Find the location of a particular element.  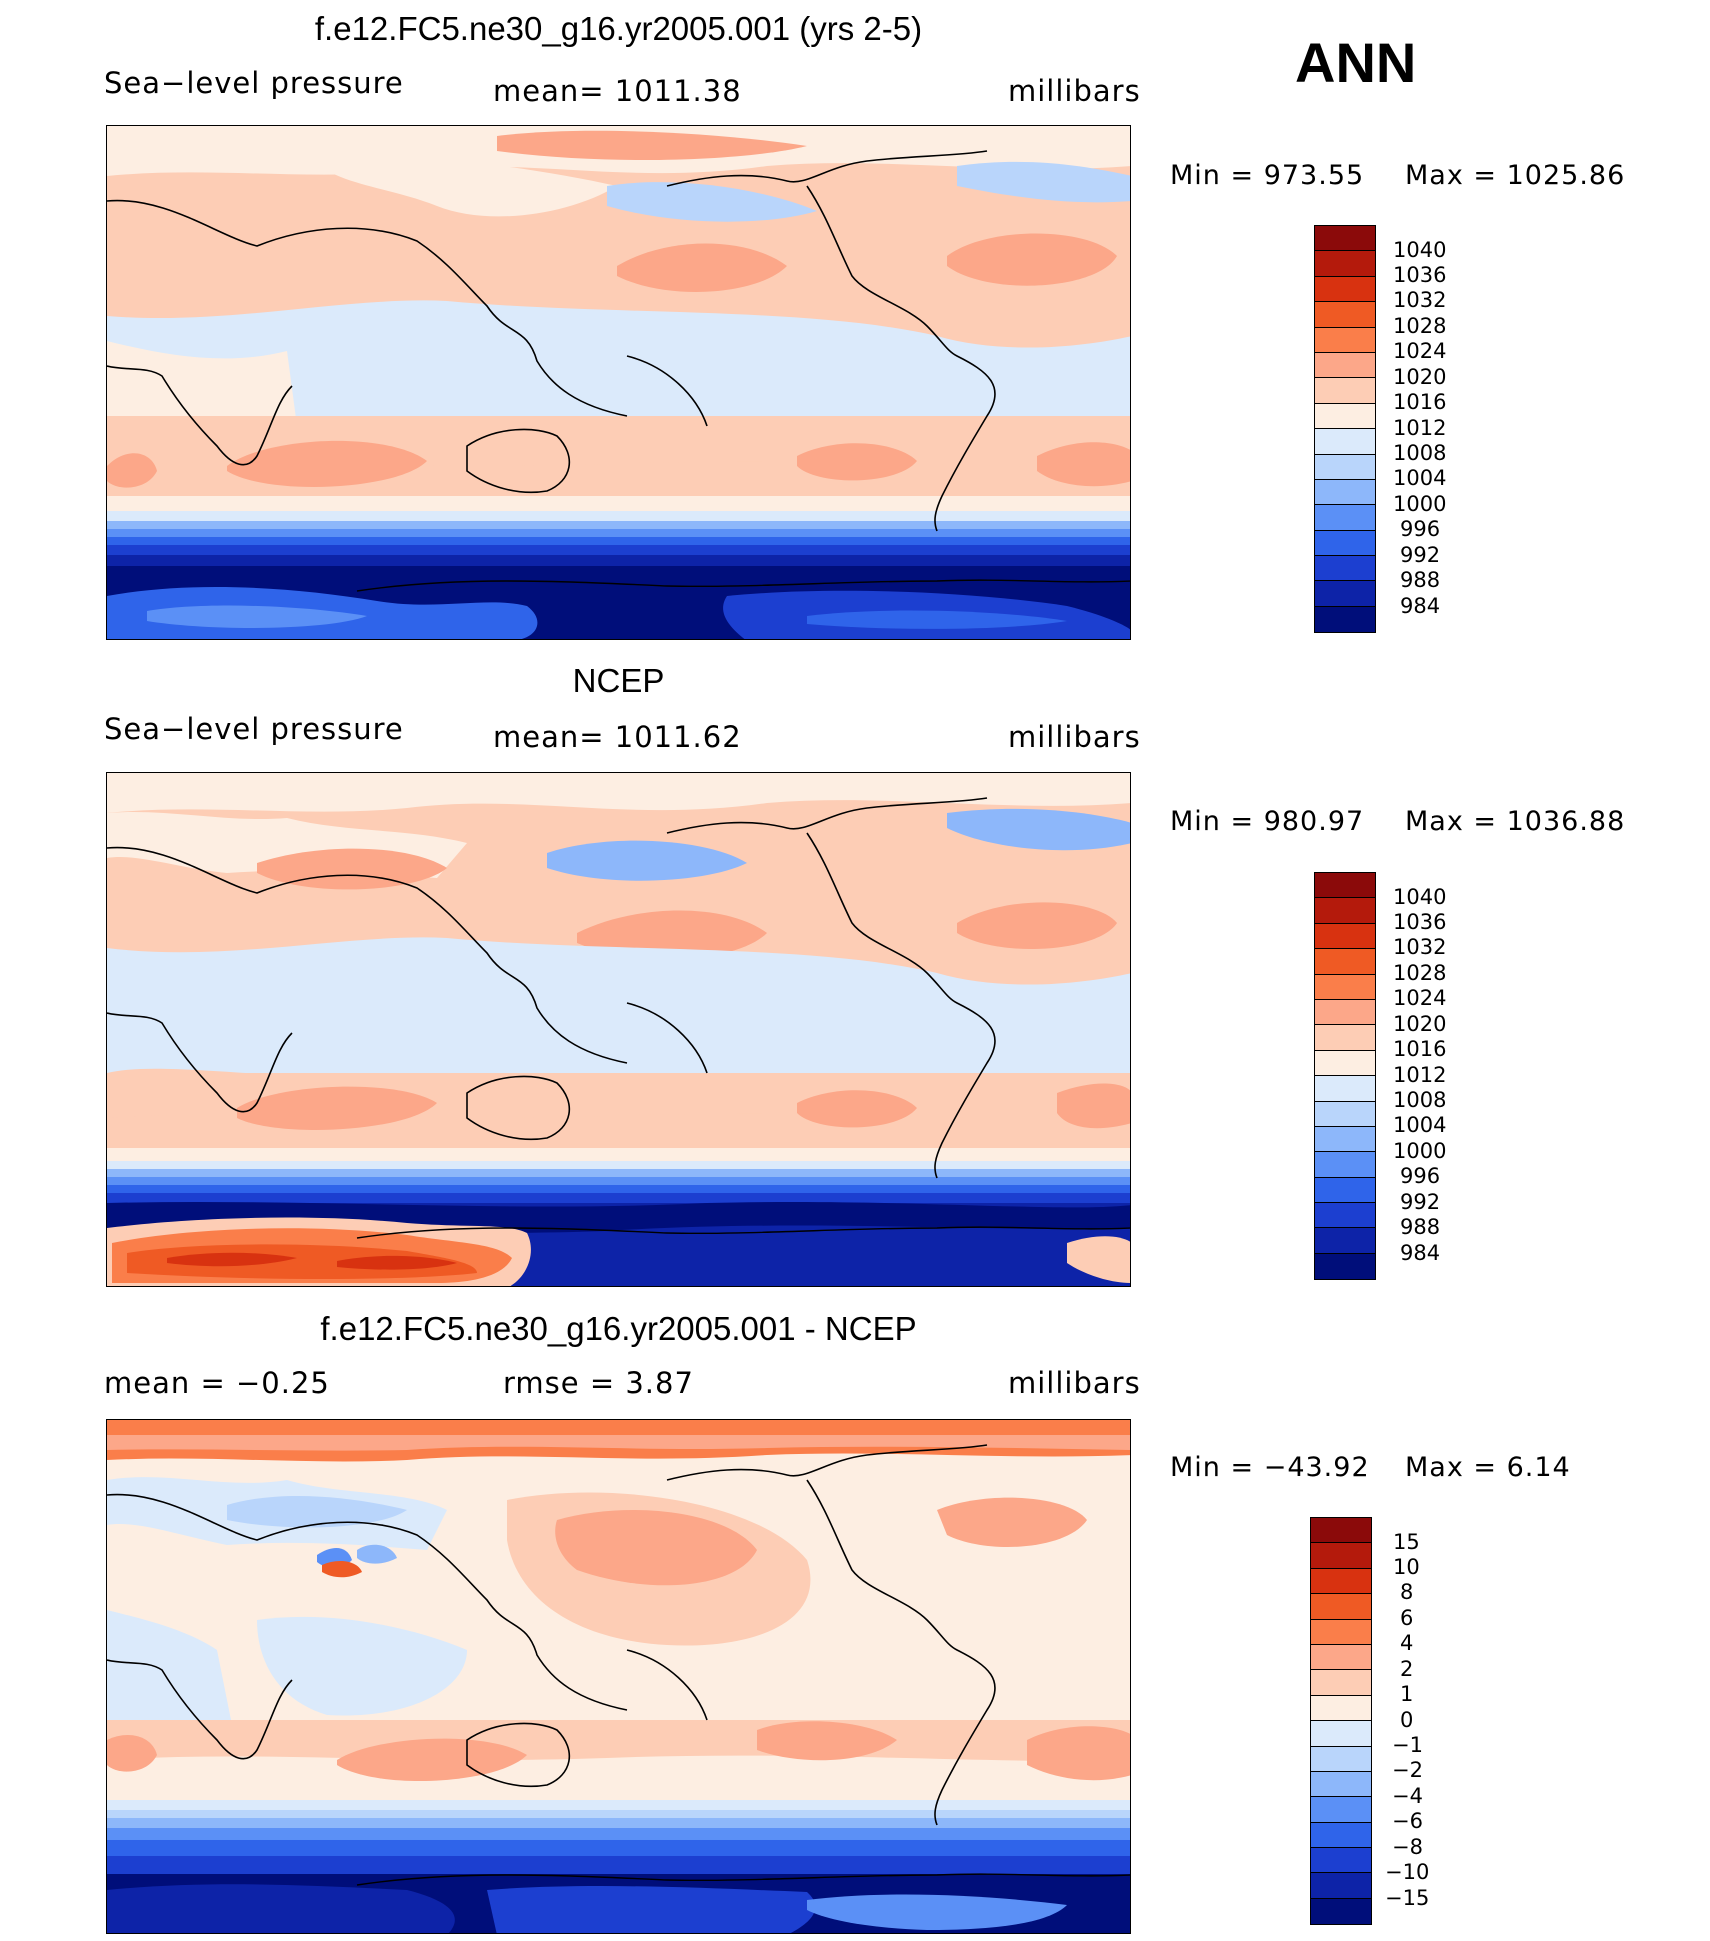

colorbar-label: 1012 is located at coordinates (1420, 1075).